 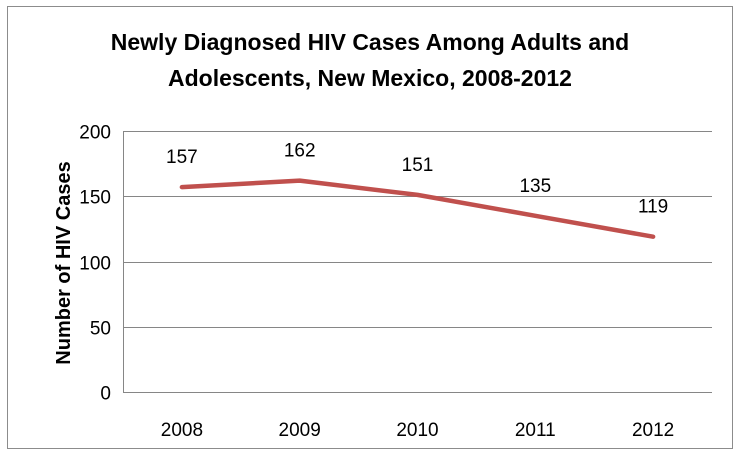 I want to click on data-label: 135, so click(x=535, y=186).